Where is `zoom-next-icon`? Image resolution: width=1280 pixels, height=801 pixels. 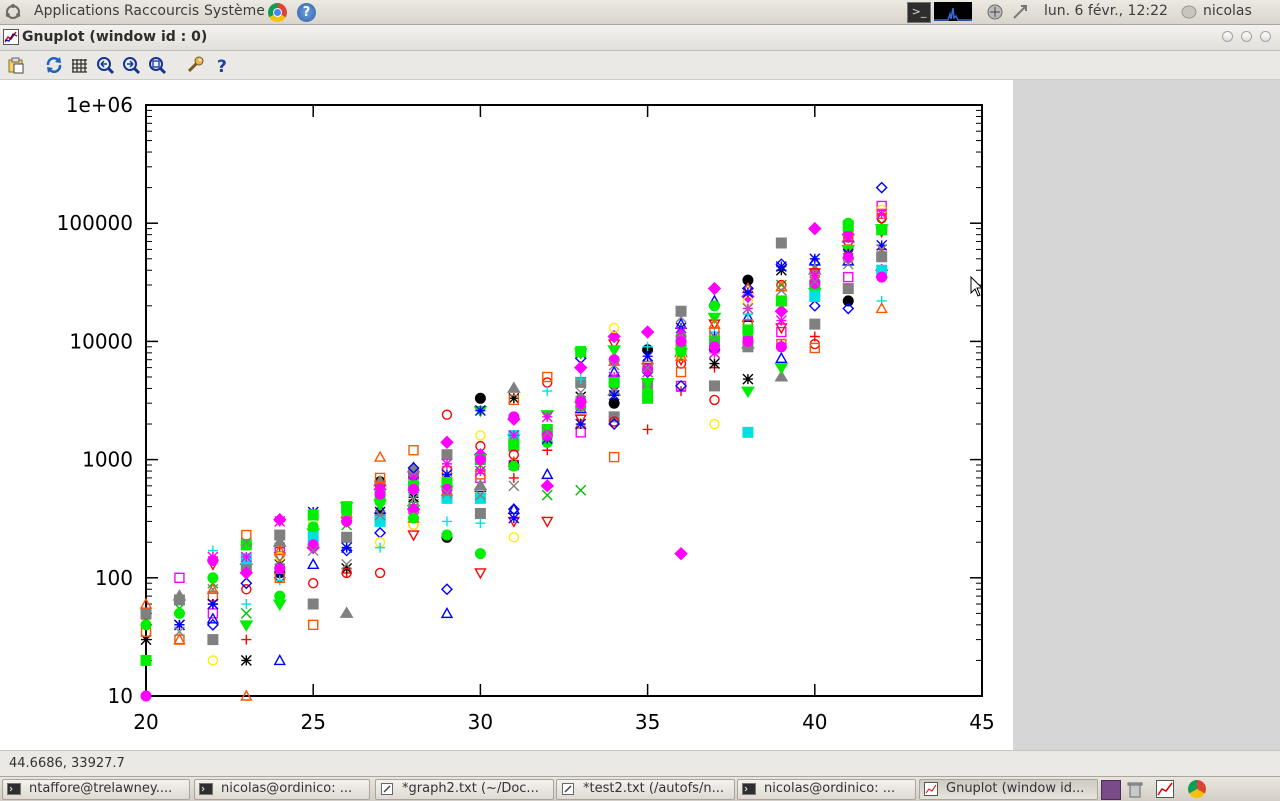
zoom-next-icon is located at coordinates (131, 65).